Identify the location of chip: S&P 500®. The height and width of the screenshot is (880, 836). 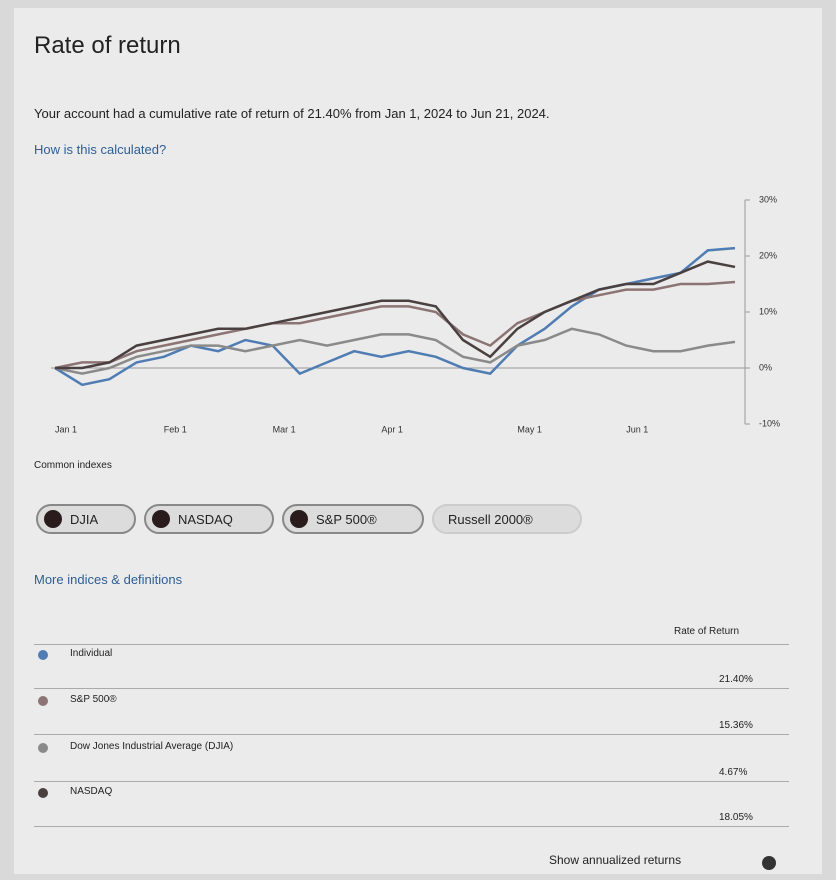
(353, 519).